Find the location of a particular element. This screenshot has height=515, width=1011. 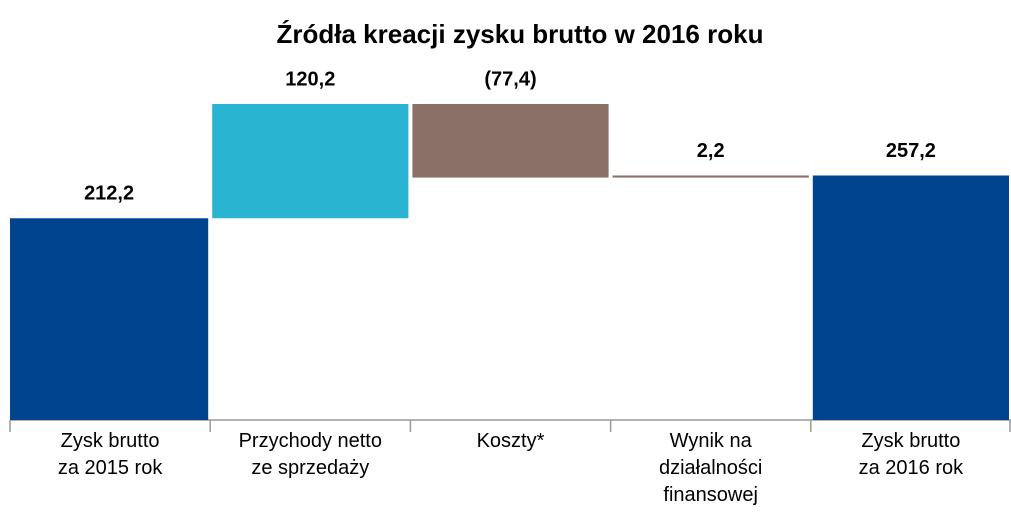

chart-title: Źródła kreacji zysku brutto w 2016 roku is located at coordinates (520, 34).